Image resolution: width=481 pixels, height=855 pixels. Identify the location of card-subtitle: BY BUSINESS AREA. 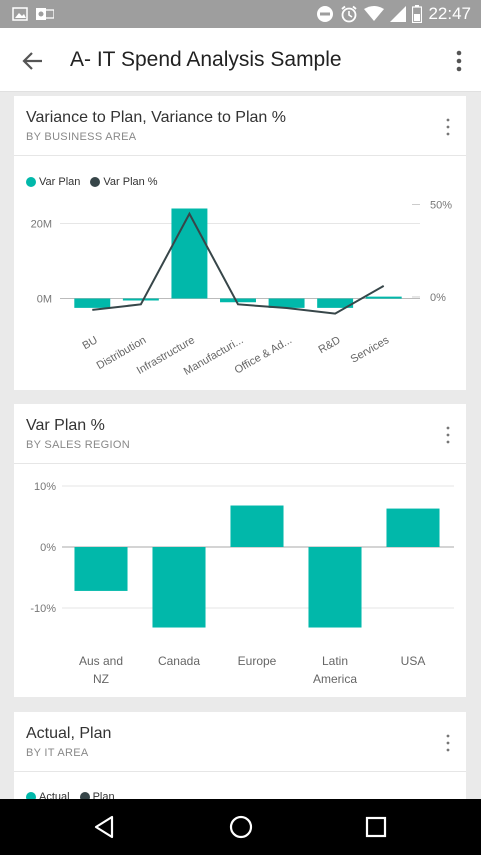
(81, 137).